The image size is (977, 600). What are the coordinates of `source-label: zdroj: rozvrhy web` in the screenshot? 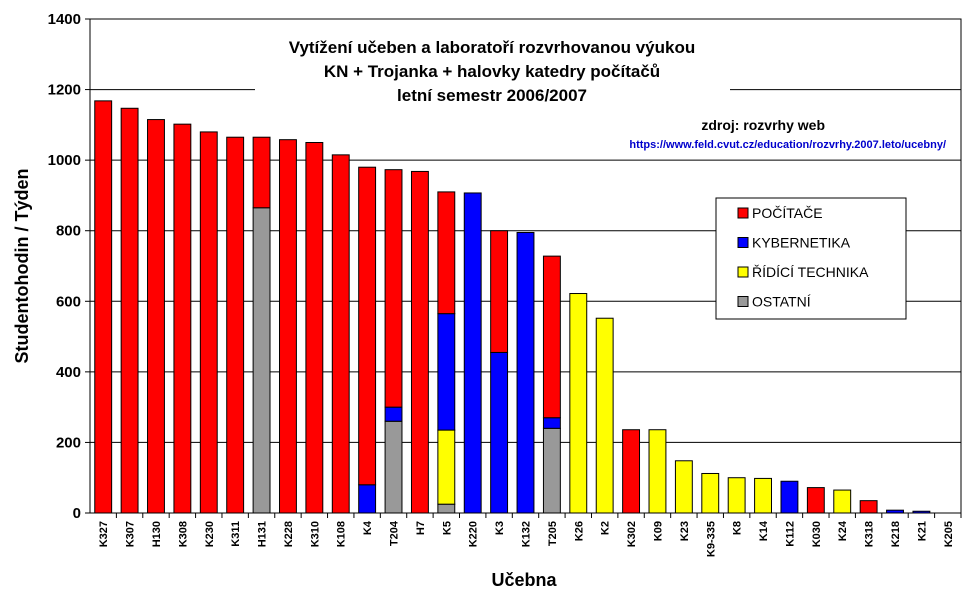 It's located at (763, 125).